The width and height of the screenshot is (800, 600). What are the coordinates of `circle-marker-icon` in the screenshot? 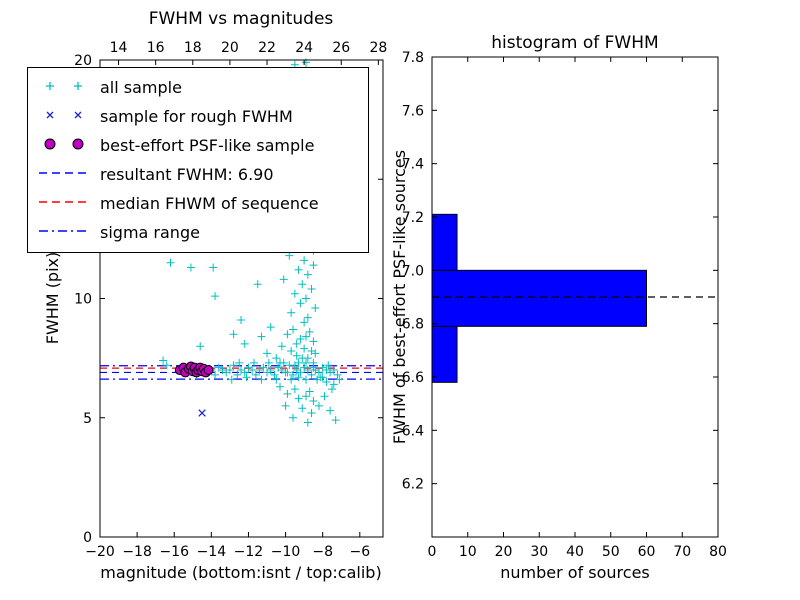 It's located at (64, 146).